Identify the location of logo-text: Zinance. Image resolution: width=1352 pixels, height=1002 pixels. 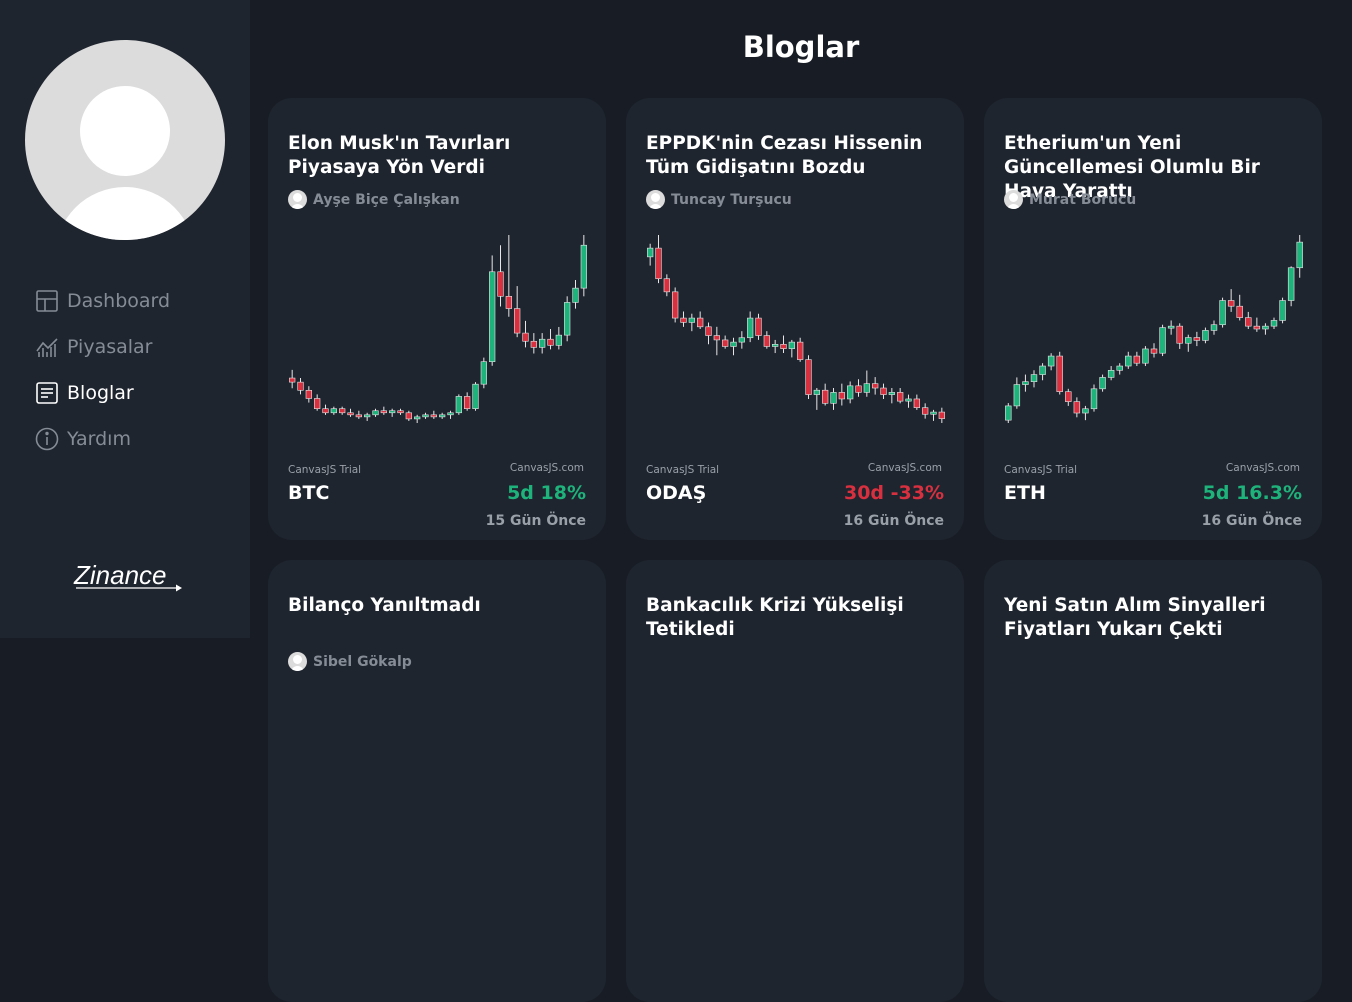
(120, 575).